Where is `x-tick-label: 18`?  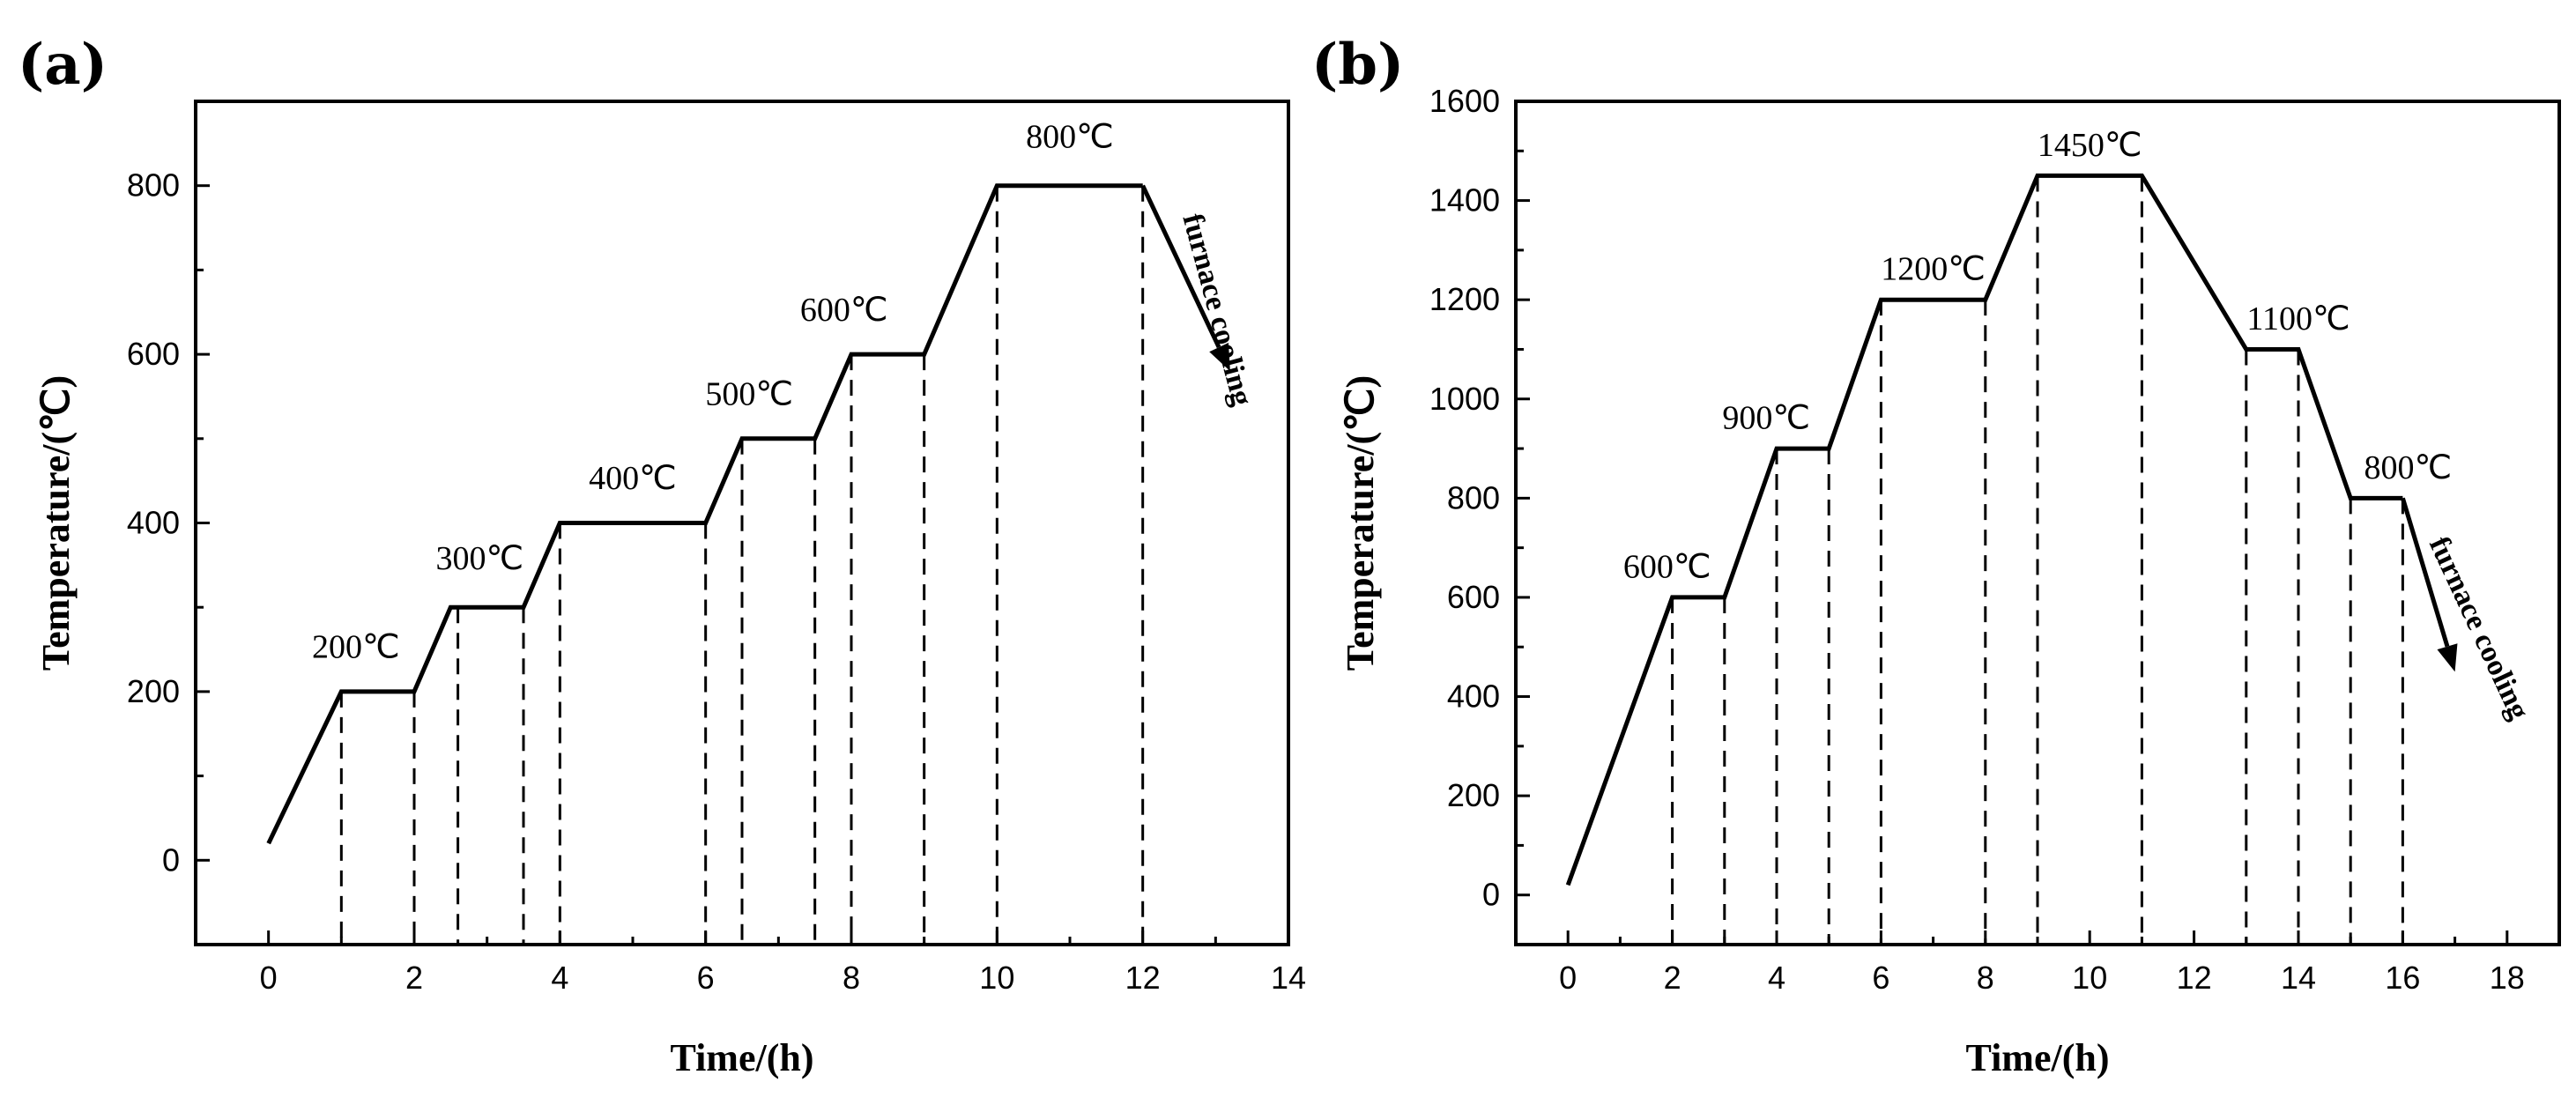 x-tick-label: 18 is located at coordinates (2507, 978).